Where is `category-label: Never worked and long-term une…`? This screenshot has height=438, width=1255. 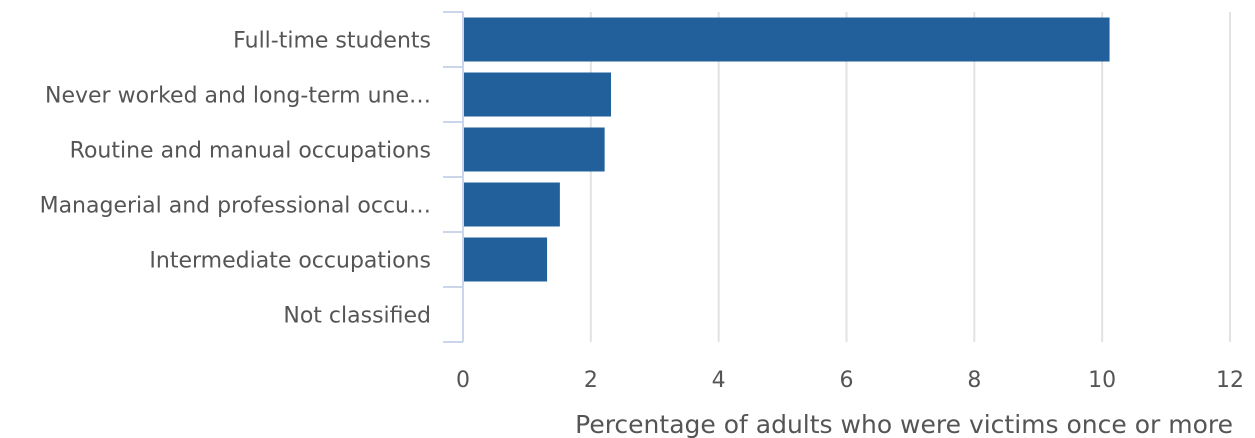
category-label: Never worked and long-term une… is located at coordinates (238, 96).